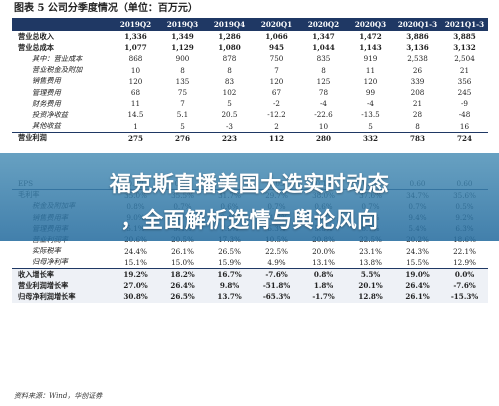 The height and width of the screenshot is (406, 499). What do you see at coordinates (464, 262) in the screenshot?
I see `table-cell: 12.9%` at bounding box center [464, 262].